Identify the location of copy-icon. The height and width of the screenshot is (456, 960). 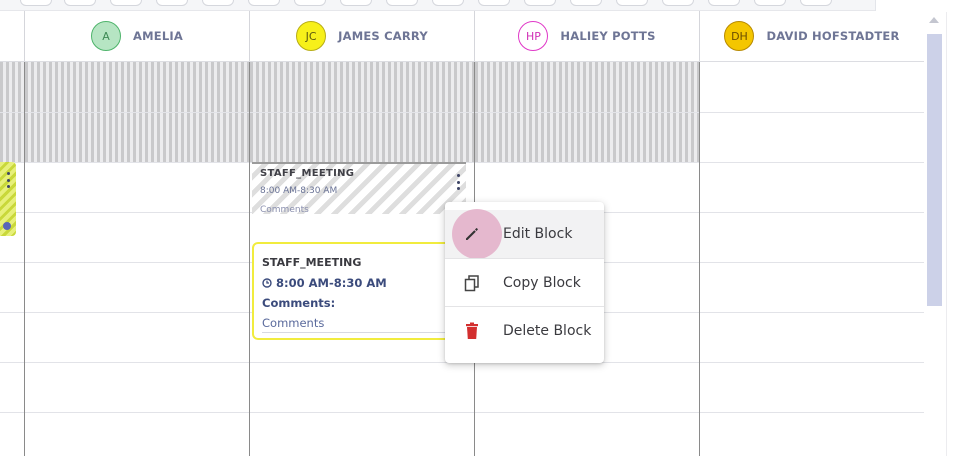
(471, 283).